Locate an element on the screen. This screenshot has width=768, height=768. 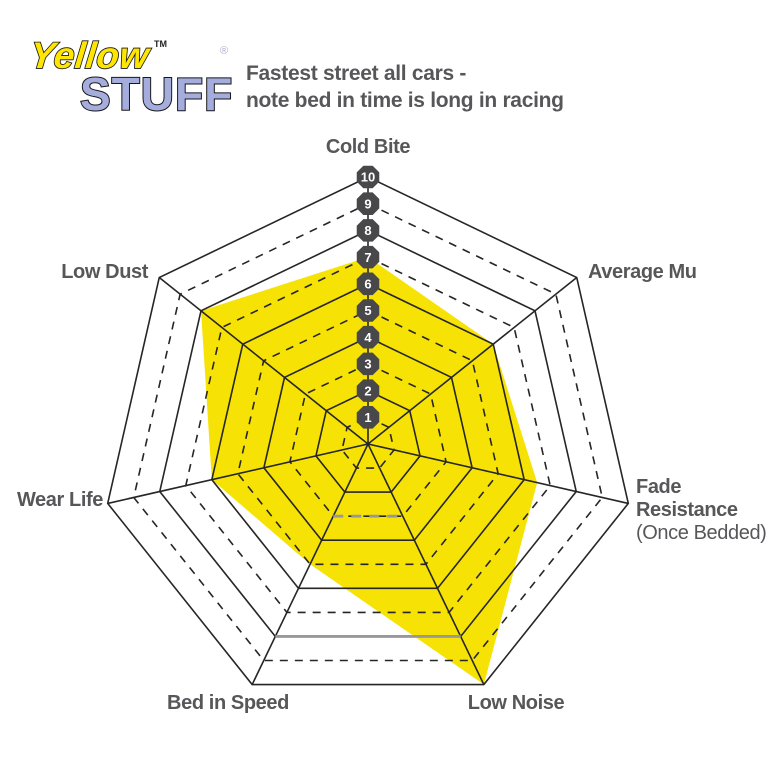
scale-badge-label-1: 1 is located at coordinates (367, 417).